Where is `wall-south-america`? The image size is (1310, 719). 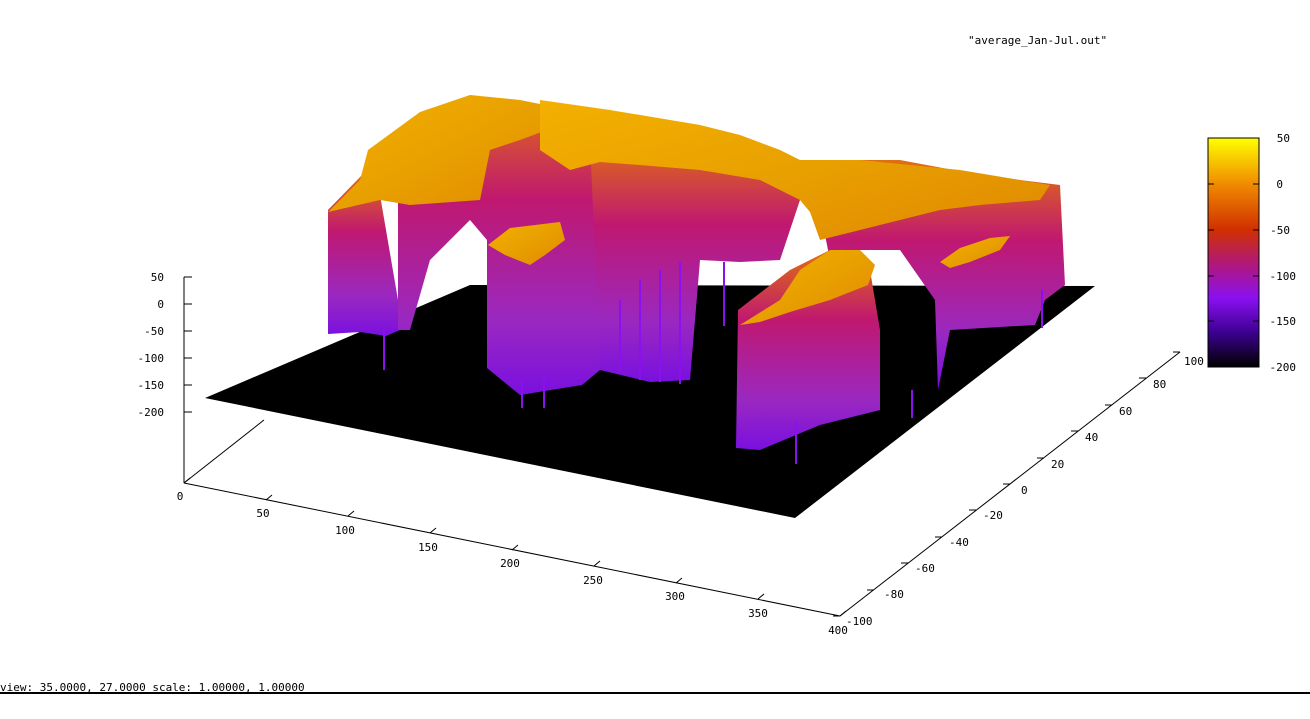
wall-south-america is located at coordinates (808, 350).